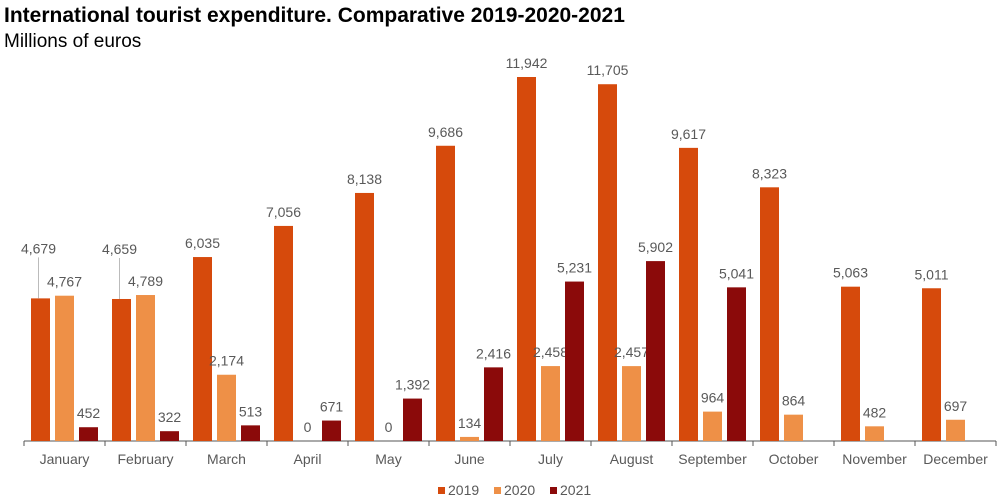  Describe the element at coordinates (145, 281) in the screenshot. I see `data-label: 4,789` at that location.